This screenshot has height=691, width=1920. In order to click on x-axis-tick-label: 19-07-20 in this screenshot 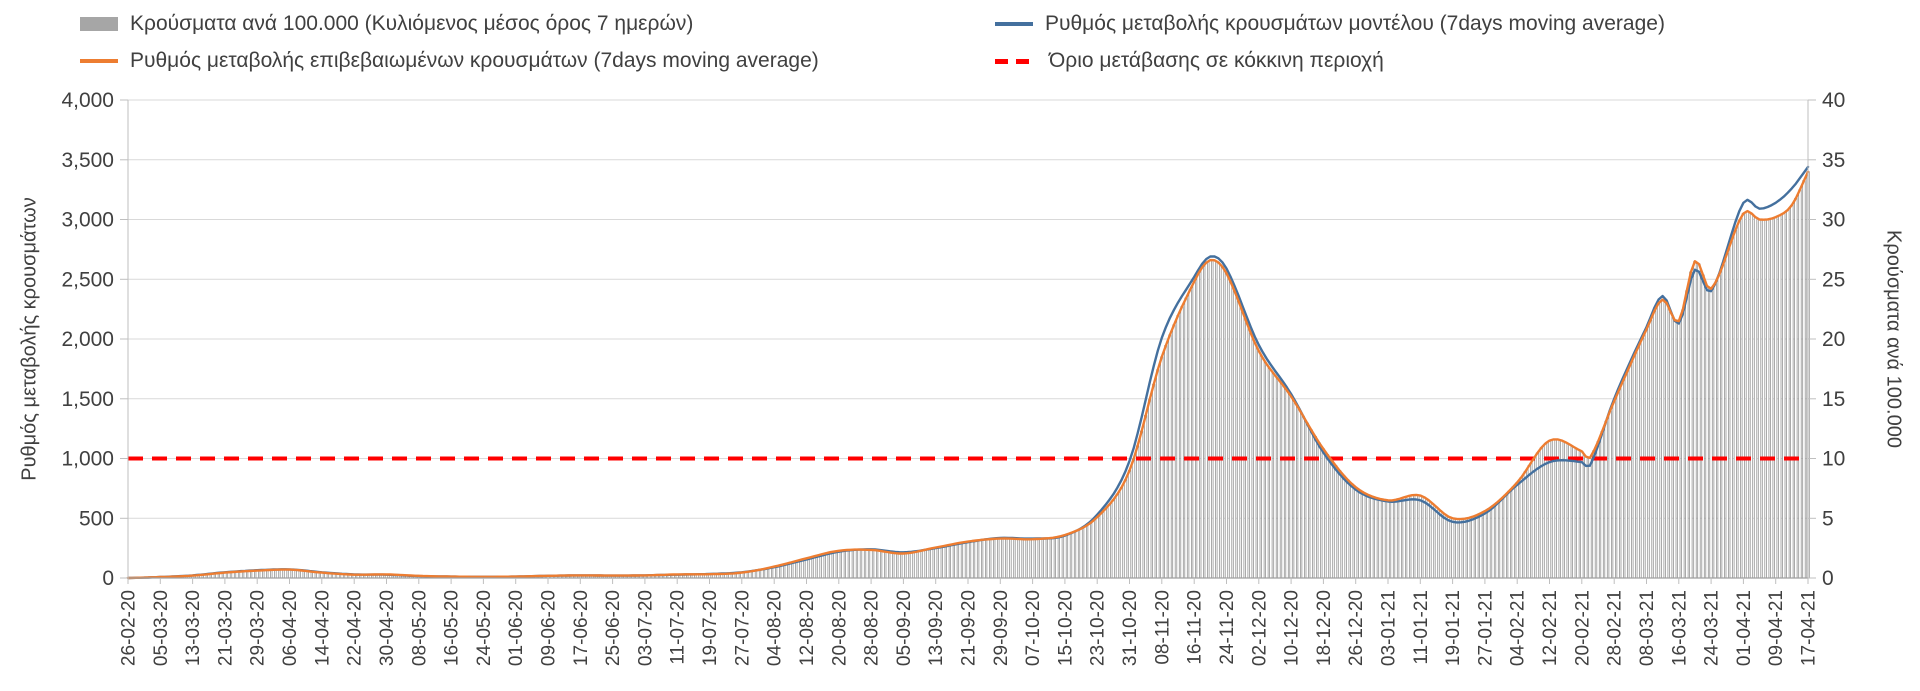, I will do `click(710, 628)`.